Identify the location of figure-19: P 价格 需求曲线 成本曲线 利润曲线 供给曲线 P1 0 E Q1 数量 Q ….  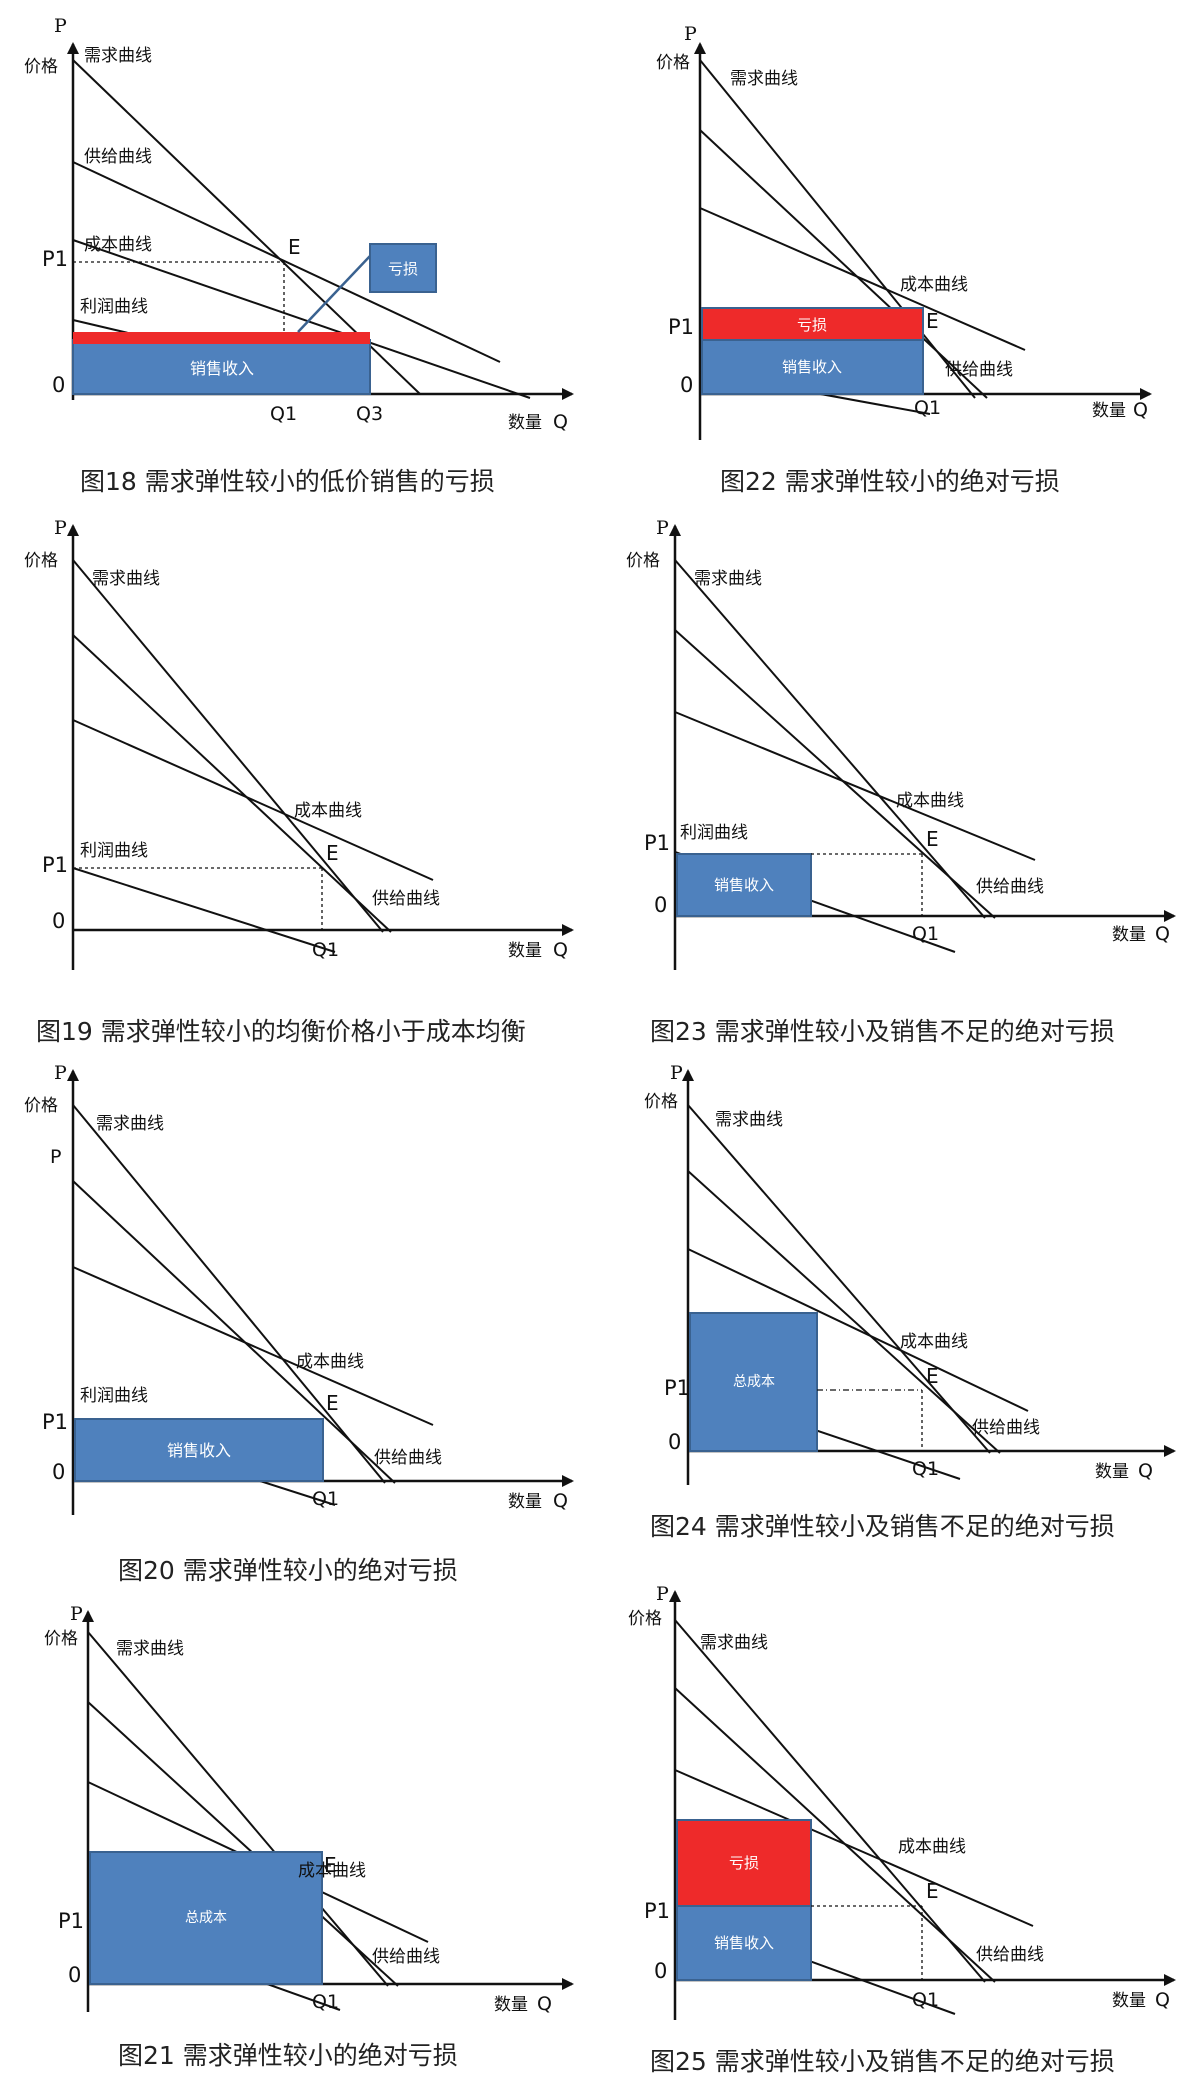
(300, 783).